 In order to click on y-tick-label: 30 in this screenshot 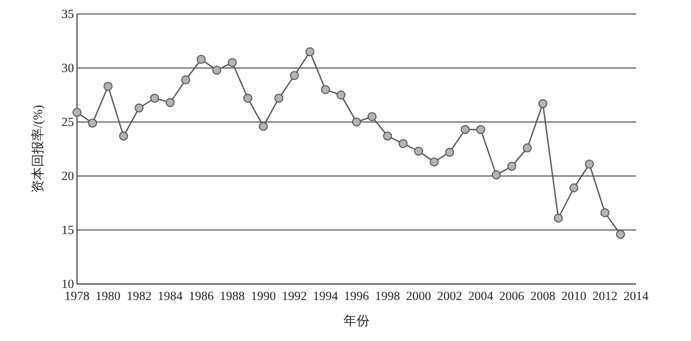, I will do `click(68, 68)`.